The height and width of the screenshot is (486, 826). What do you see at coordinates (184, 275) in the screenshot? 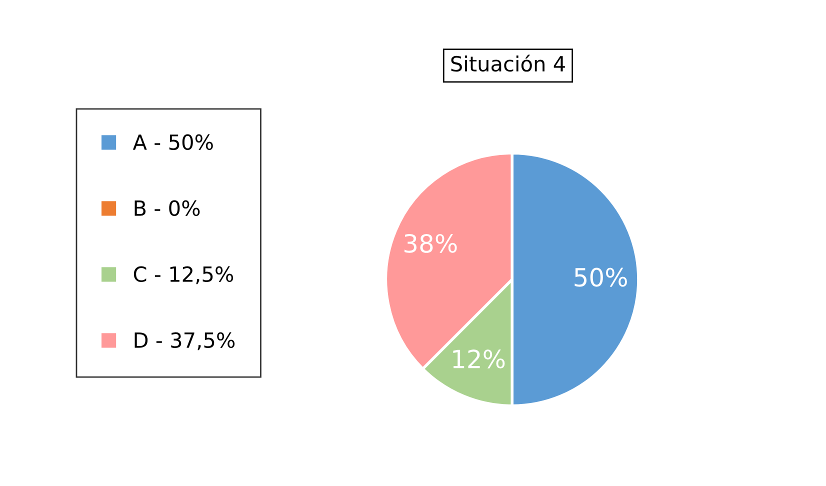
I see `legend-label: C - 12,5%` at bounding box center [184, 275].